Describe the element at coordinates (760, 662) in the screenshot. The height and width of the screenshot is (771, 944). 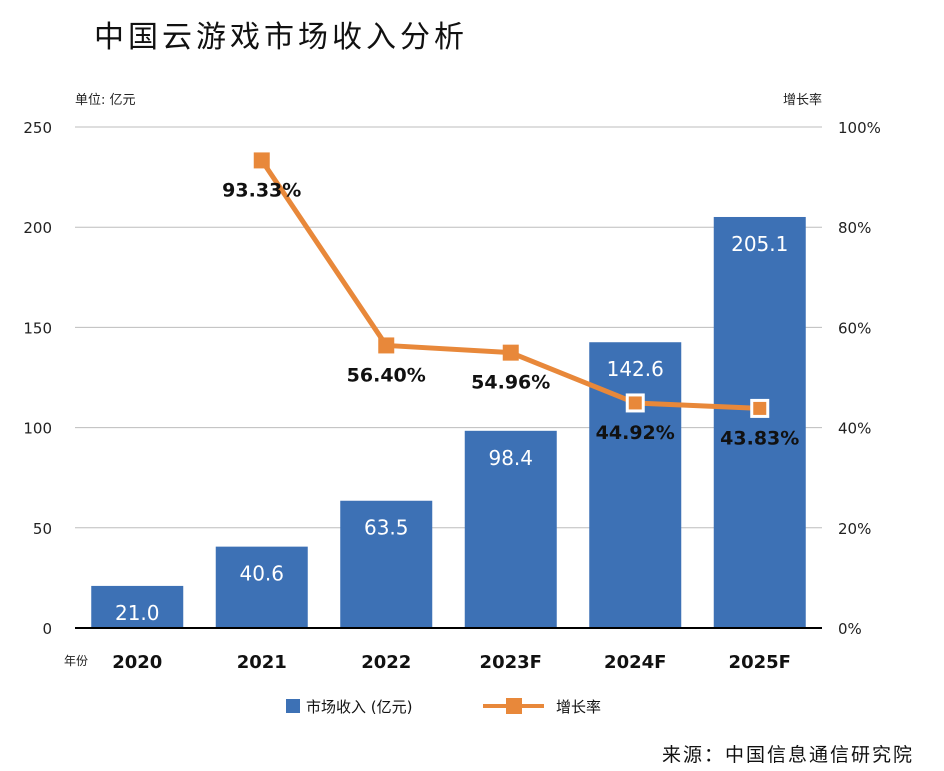
I see `x-tick-label: 2025F` at that location.